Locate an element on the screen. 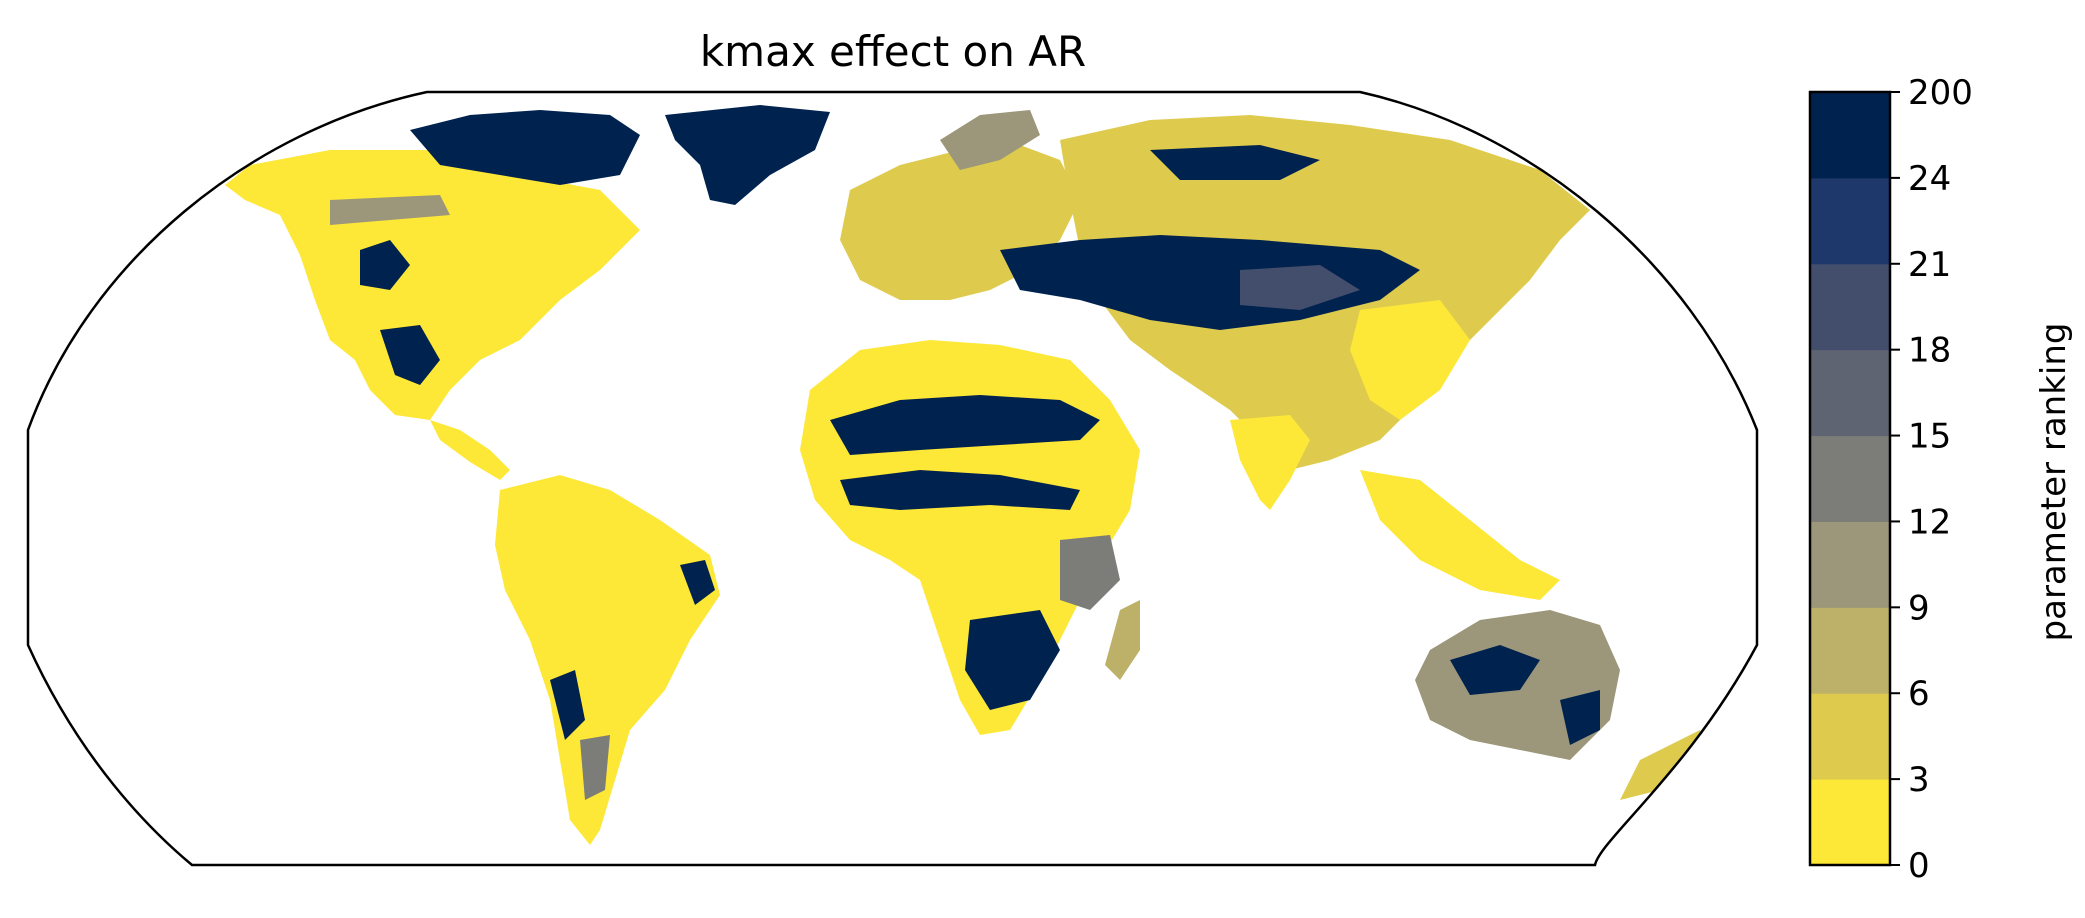 The height and width of the screenshot is (918, 2085). north-america-region is located at coordinates (432, 285).